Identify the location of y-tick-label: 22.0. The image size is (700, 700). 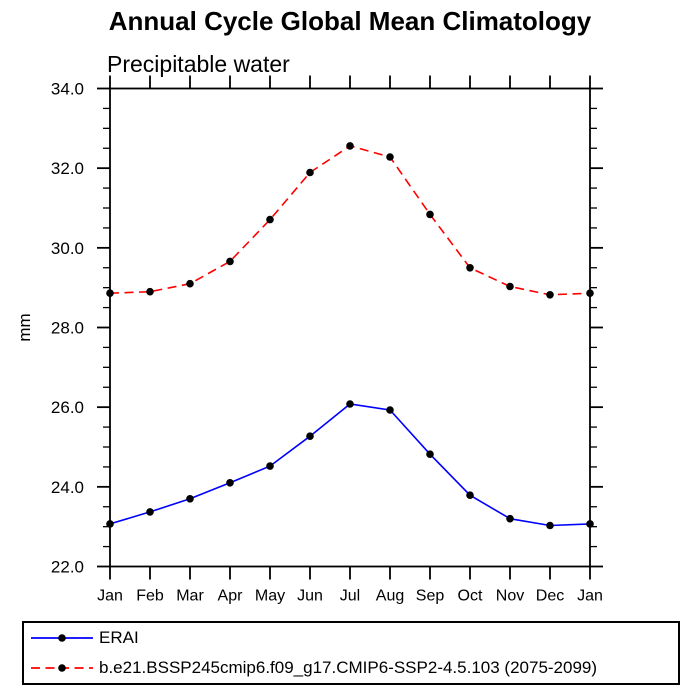
(67, 567).